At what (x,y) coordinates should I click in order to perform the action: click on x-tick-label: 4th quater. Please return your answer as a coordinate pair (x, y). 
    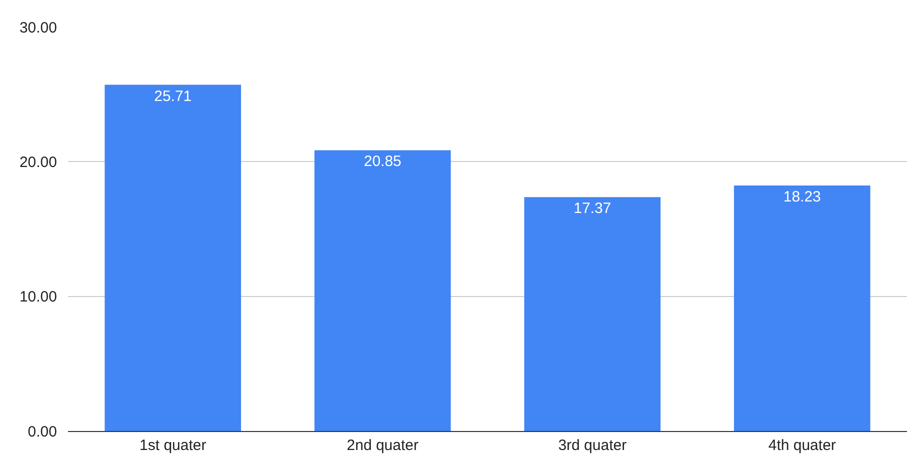
    Looking at the image, I should click on (802, 445).